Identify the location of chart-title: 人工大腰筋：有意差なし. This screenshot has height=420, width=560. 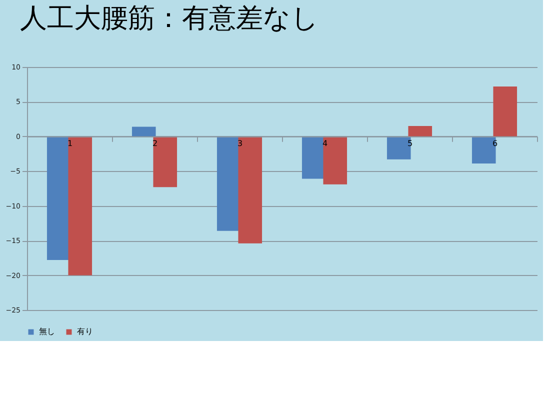
(170, 18).